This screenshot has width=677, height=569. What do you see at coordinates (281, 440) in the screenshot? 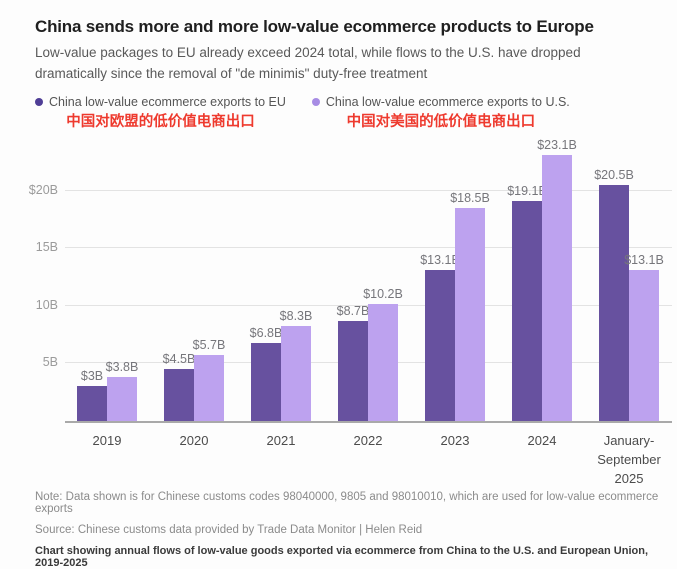
I see `x-axis-tick-label: 2021` at bounding box center [281, 440].